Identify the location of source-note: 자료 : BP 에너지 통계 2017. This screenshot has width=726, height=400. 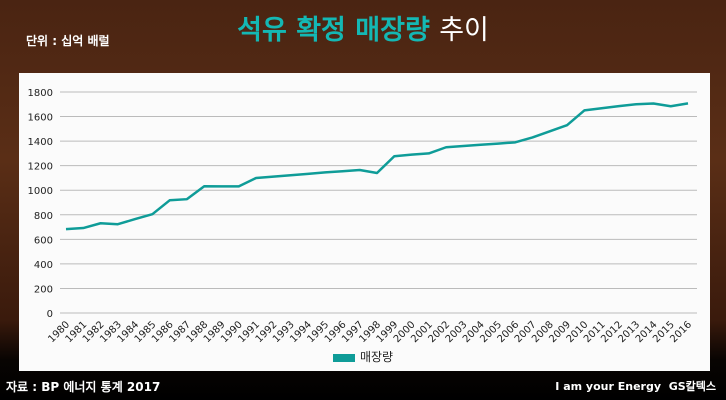
(83, 387).